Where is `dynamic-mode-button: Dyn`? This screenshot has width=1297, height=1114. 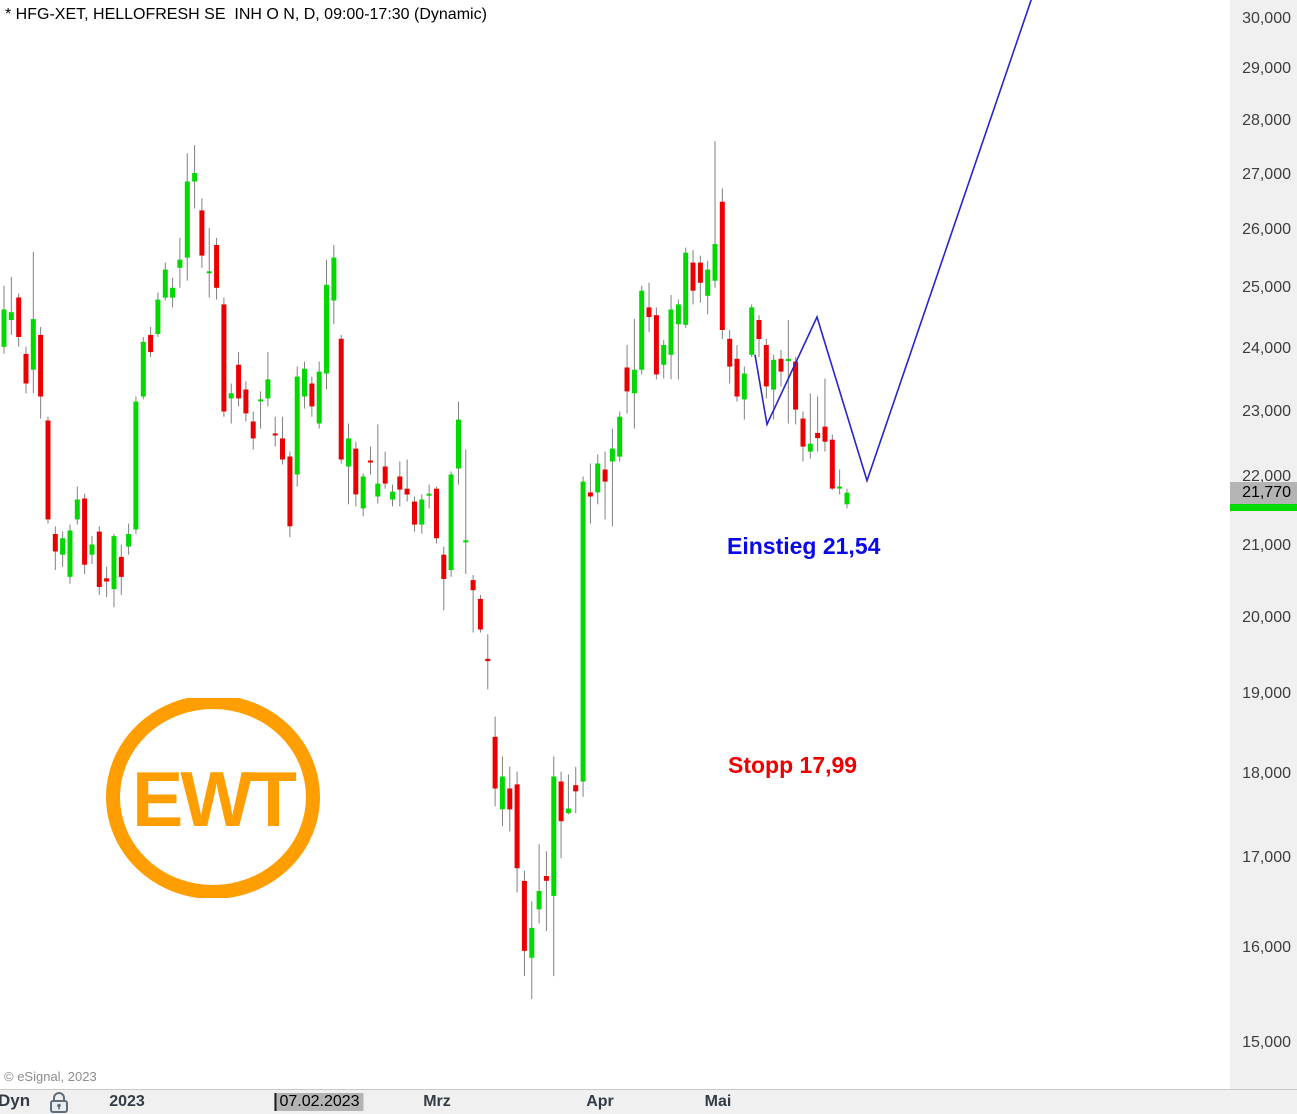 dynamic-mode-button: Dyn is located at coordinates (15, 1100).